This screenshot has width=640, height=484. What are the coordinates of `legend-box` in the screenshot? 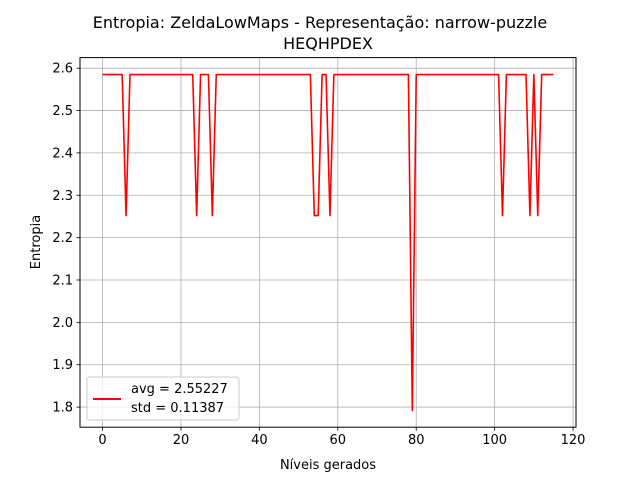 It's located at (163, 398).